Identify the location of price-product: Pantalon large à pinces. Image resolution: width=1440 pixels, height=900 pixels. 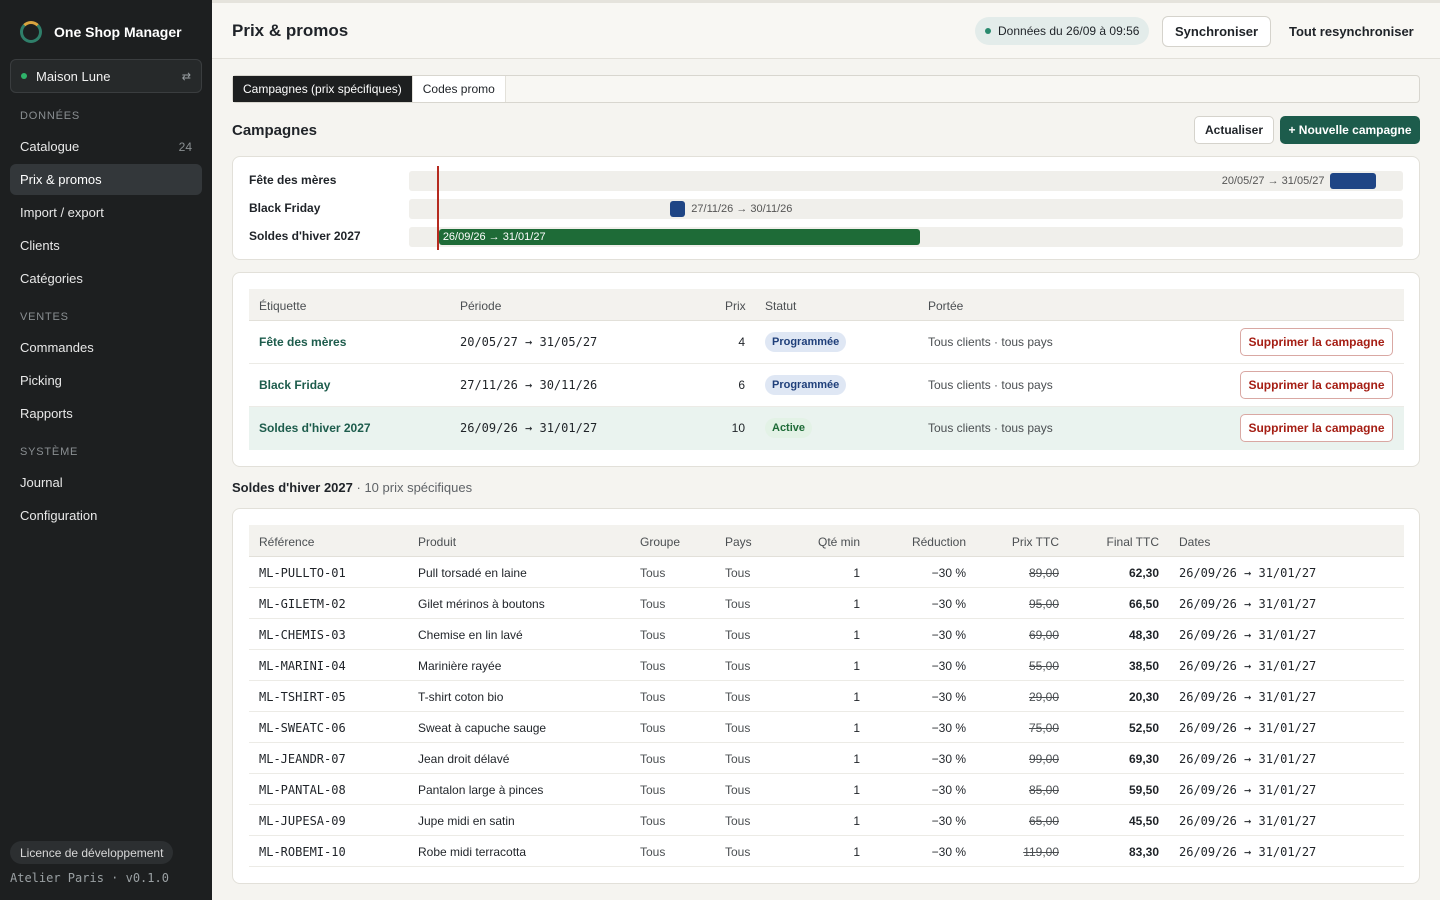
(481, 790).